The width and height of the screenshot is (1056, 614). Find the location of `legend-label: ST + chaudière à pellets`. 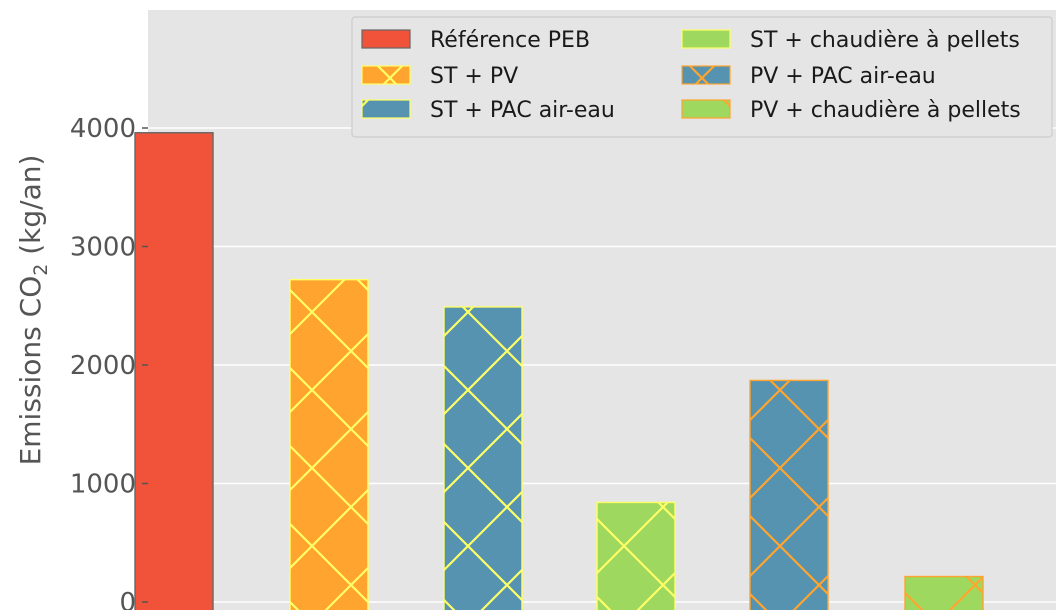

legend-label: ST + chaudière à pellets is located at coordinates (885, 40).